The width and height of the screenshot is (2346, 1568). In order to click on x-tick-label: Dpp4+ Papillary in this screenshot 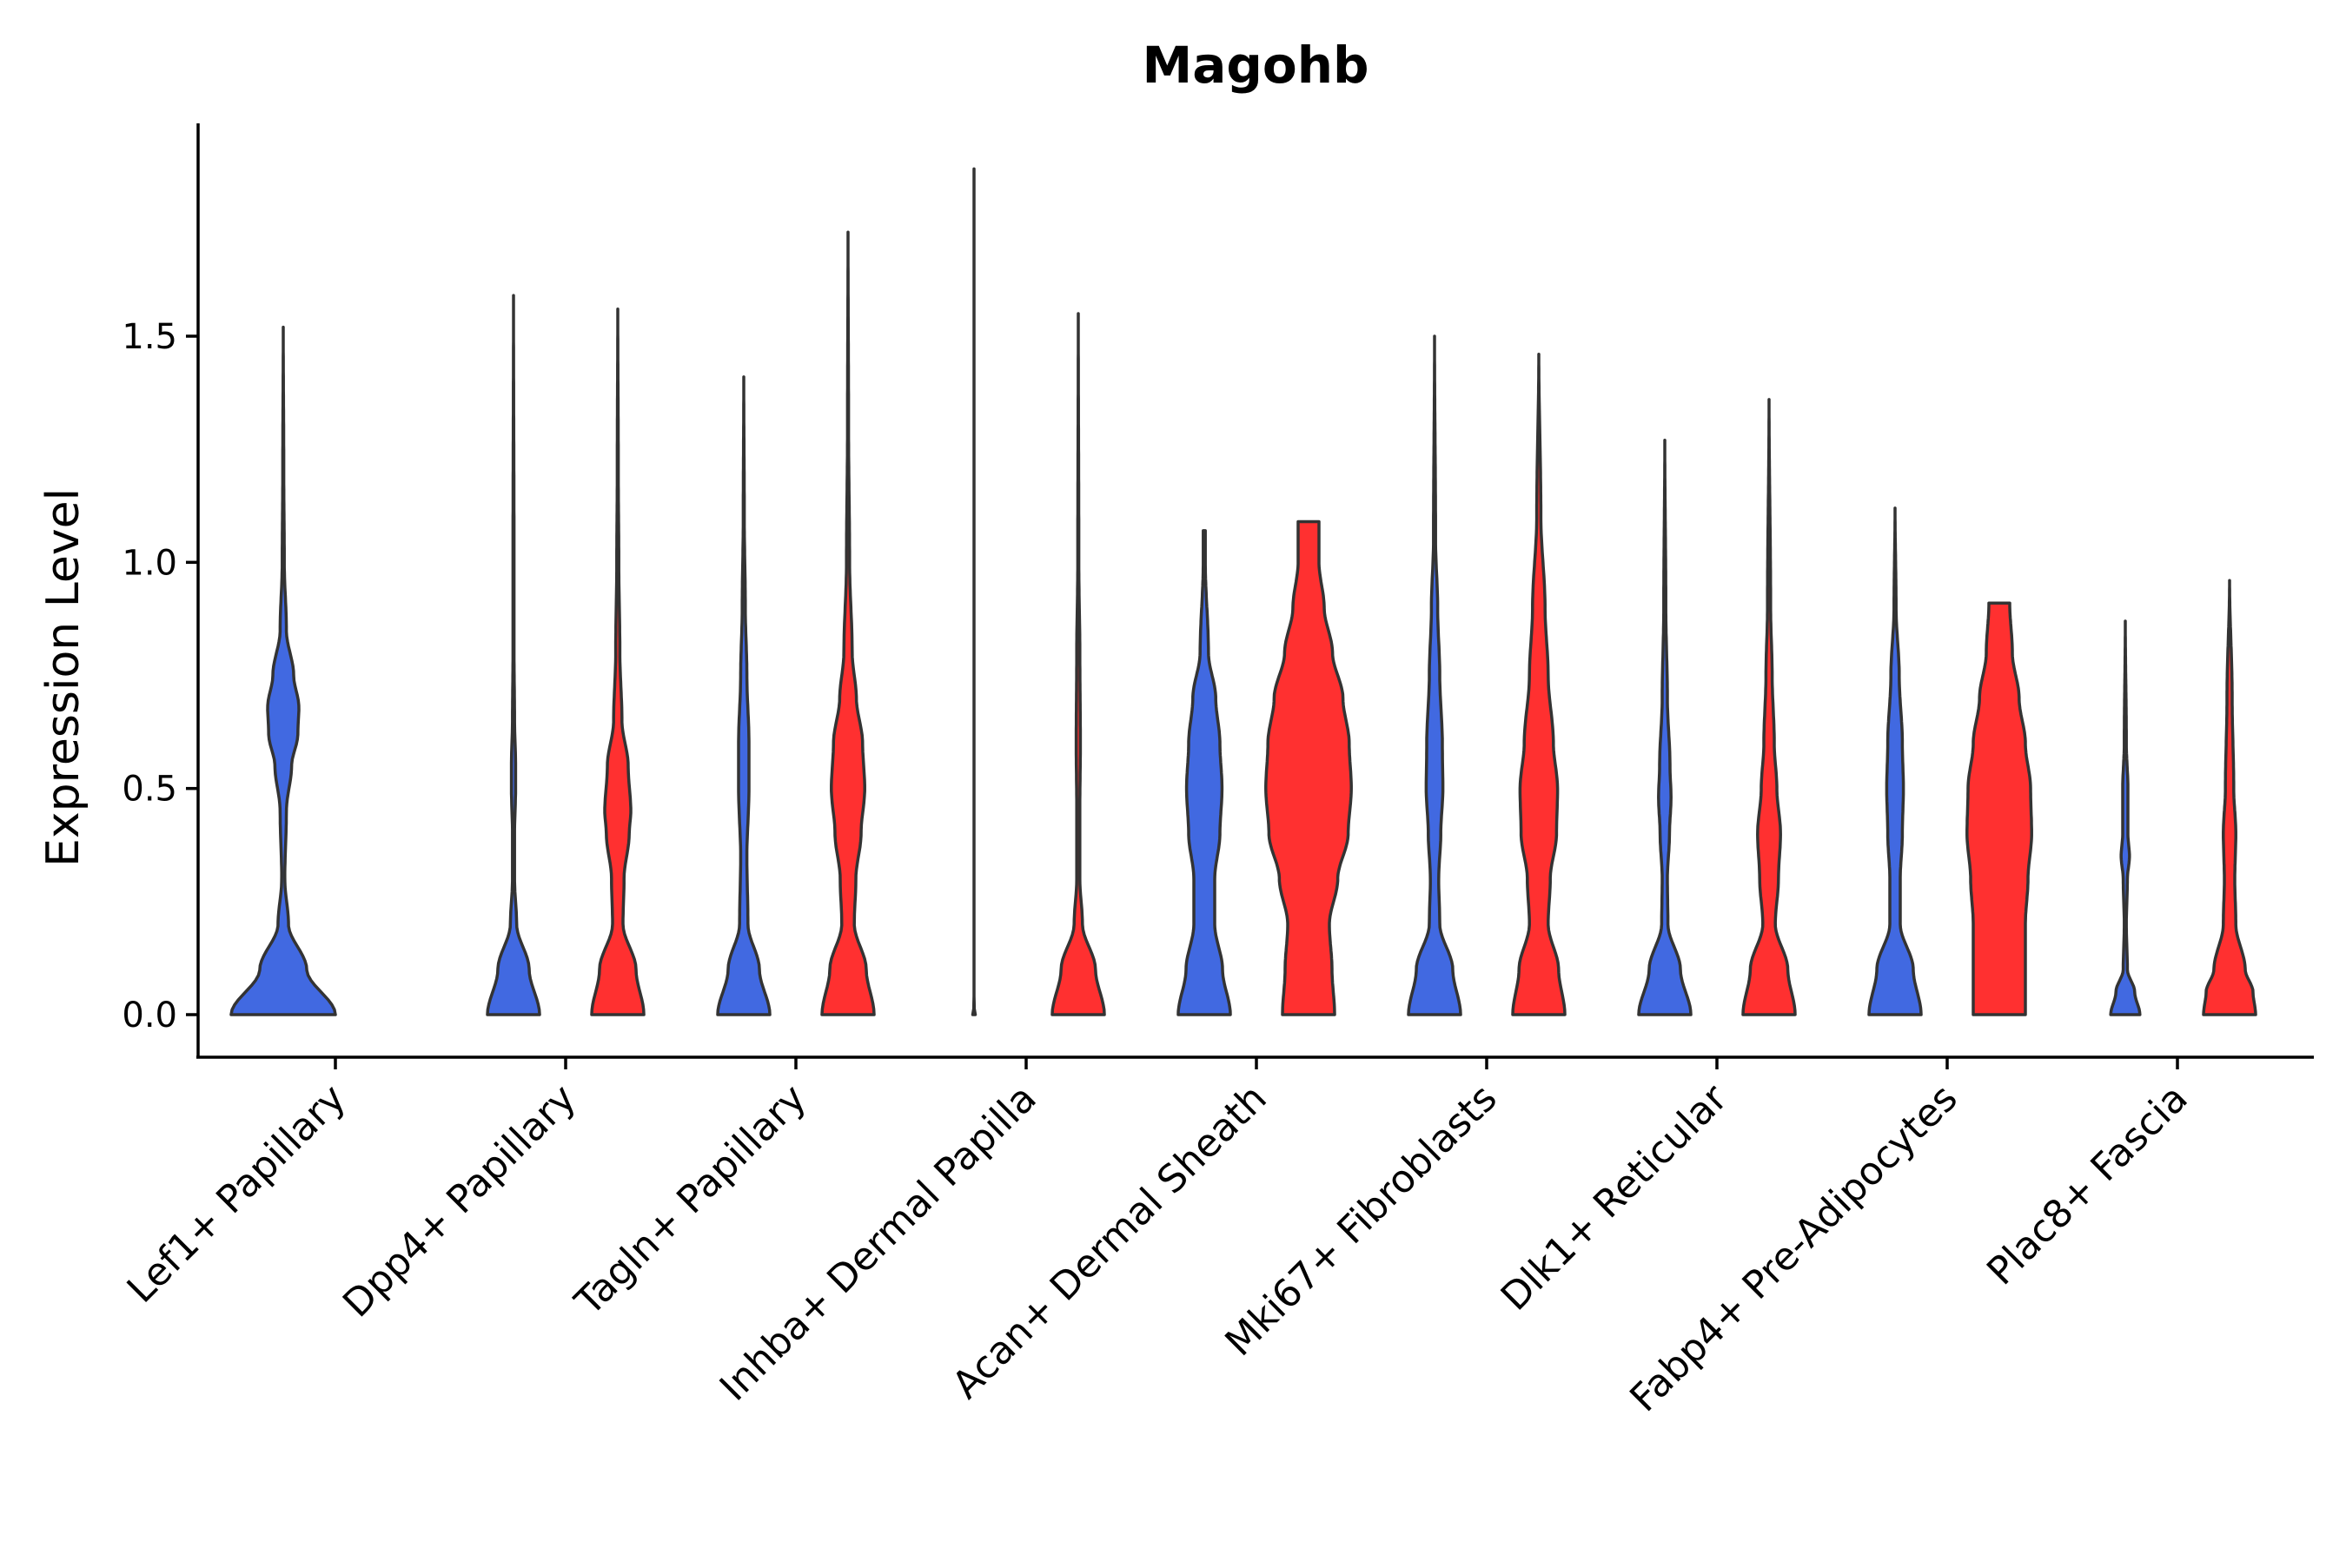, I will do `click(460, 1201)`.